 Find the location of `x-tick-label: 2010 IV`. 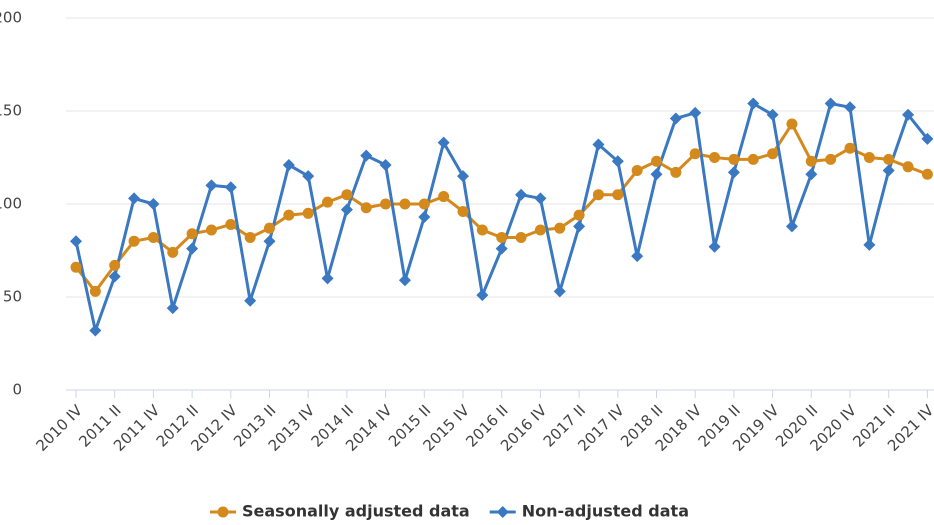

x-tick-label: 2010 IV is located at coordinates (60, 428).